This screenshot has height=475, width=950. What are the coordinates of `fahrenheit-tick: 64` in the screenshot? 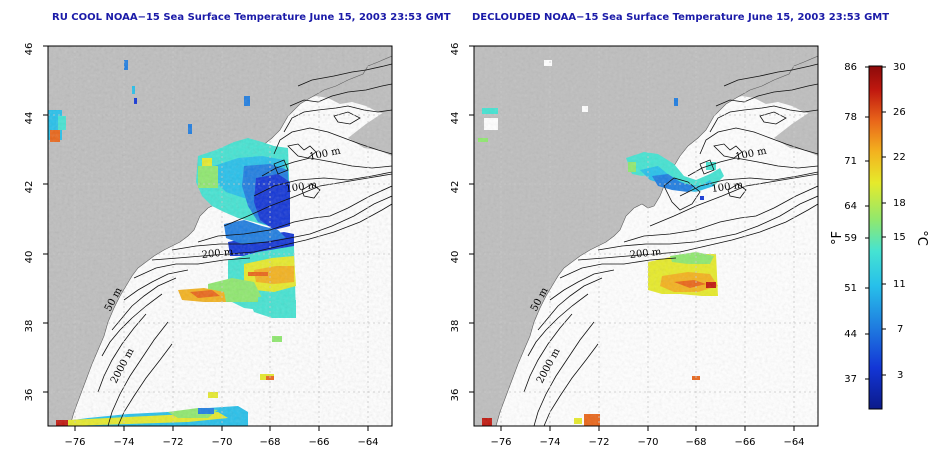 It's located at (850, 206).